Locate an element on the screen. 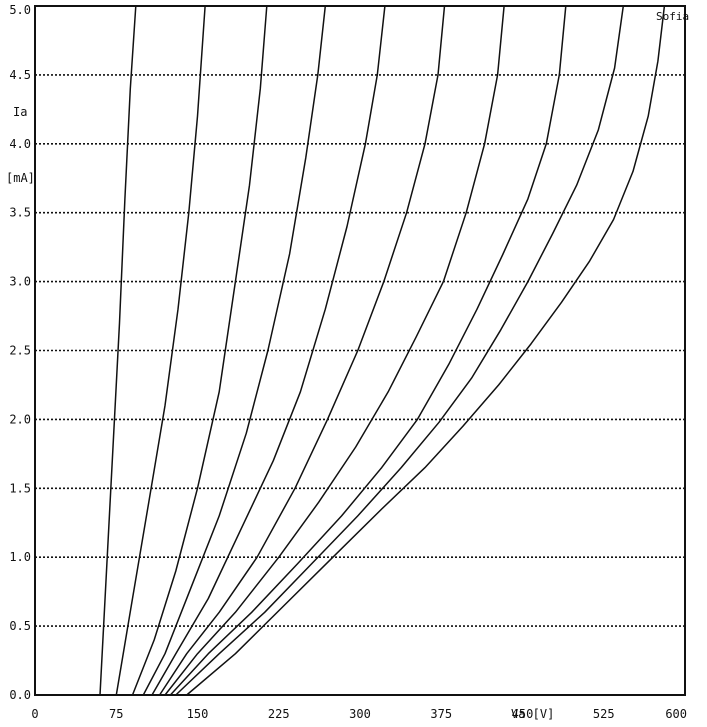 The height and width of the screenshot is (727, 707). y-tick-label: 1.5 is located at coordinates (20, 488).